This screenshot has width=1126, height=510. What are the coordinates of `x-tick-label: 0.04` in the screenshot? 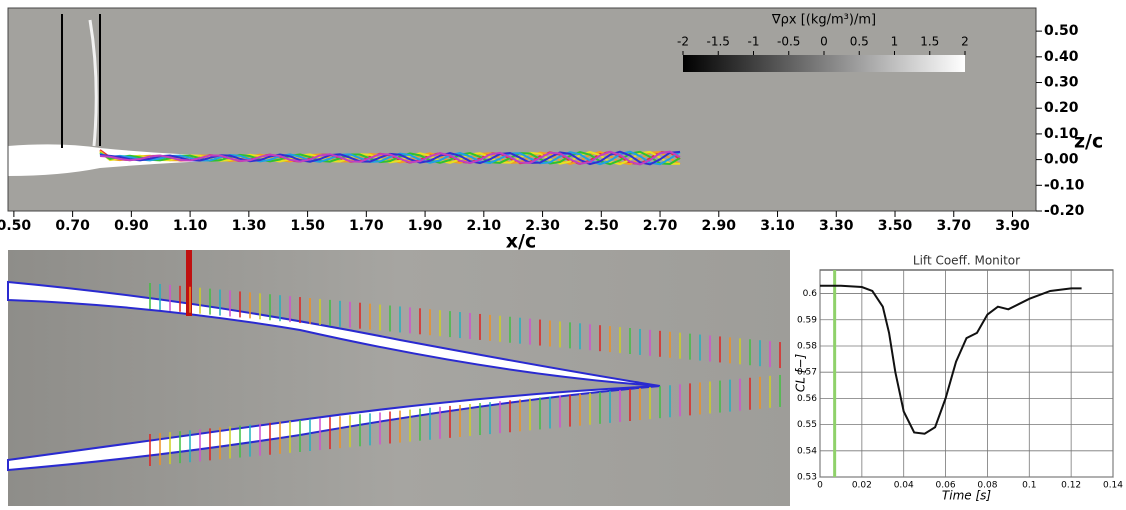 It's located at (904, 486).